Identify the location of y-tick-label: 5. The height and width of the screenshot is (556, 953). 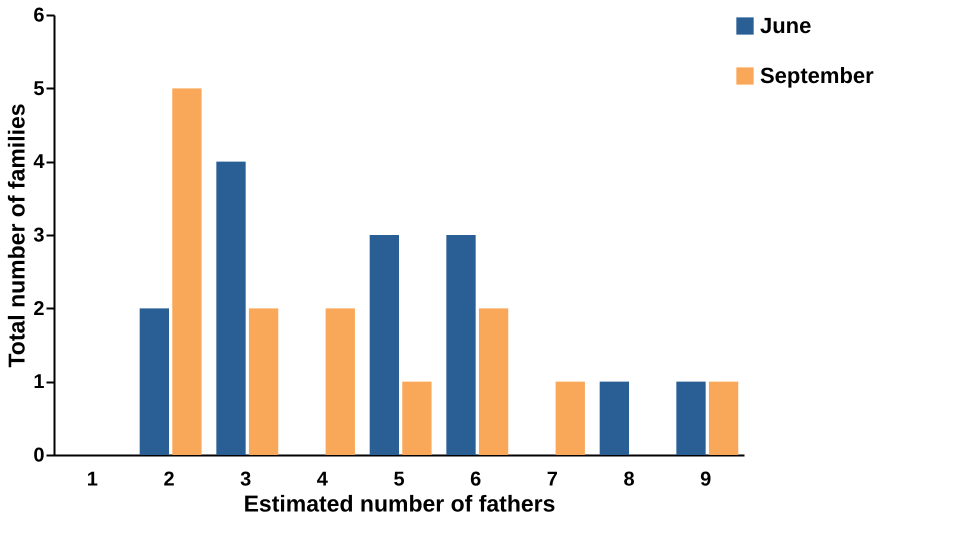
(38, 89).